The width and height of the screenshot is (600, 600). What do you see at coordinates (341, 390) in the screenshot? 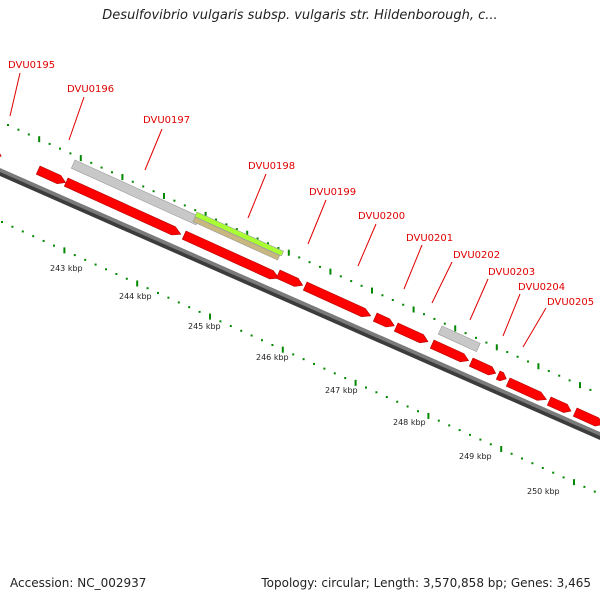
I see `kbp-label: 247 kbp` at bounding box center [341, 390].